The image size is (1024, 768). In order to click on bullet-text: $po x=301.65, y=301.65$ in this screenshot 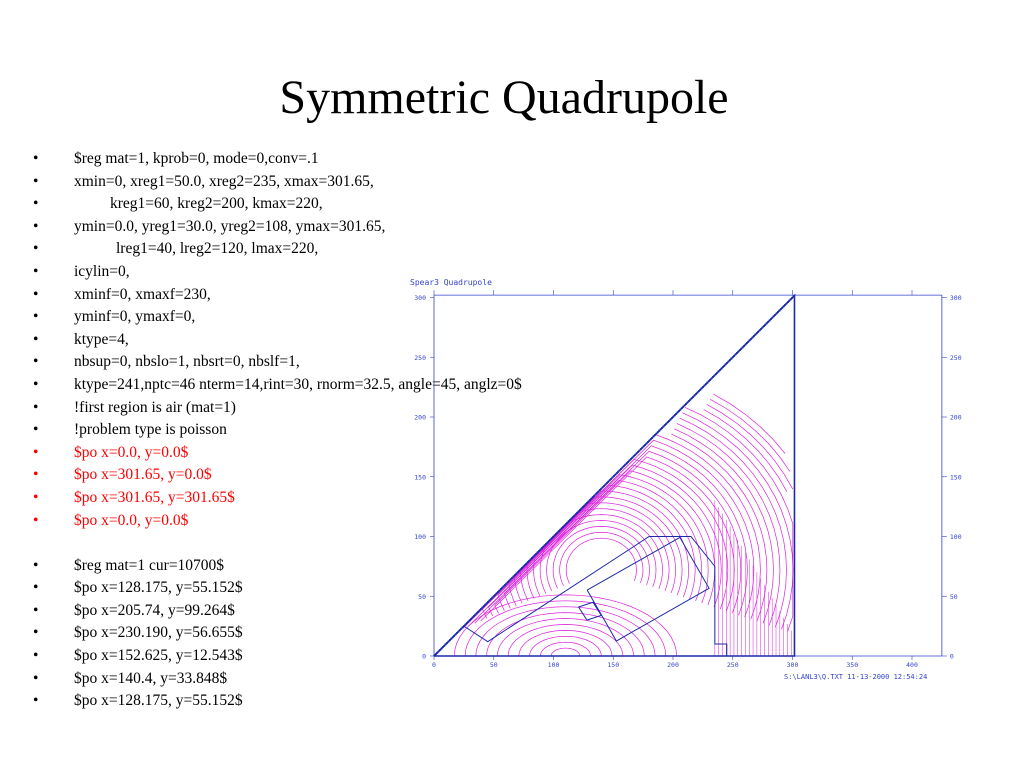, I will do `click(154, 497)`.